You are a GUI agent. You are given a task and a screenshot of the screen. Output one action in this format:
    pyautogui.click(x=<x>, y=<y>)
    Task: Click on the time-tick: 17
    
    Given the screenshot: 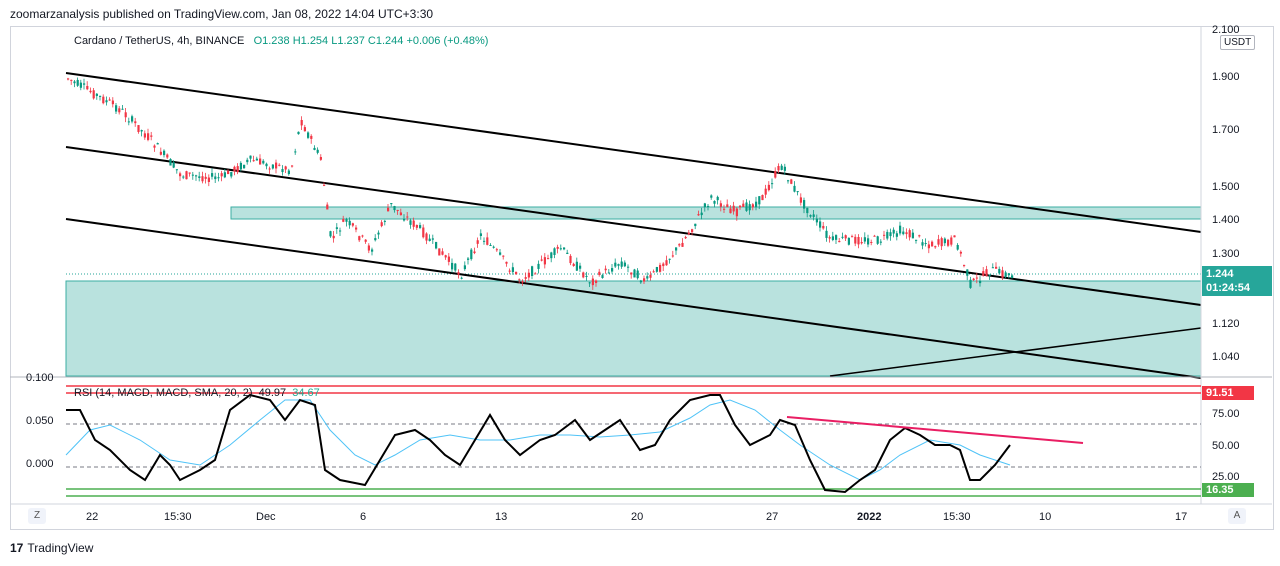 What is the action you would take?
    pyautogui.click(x=1181, y=517)
    